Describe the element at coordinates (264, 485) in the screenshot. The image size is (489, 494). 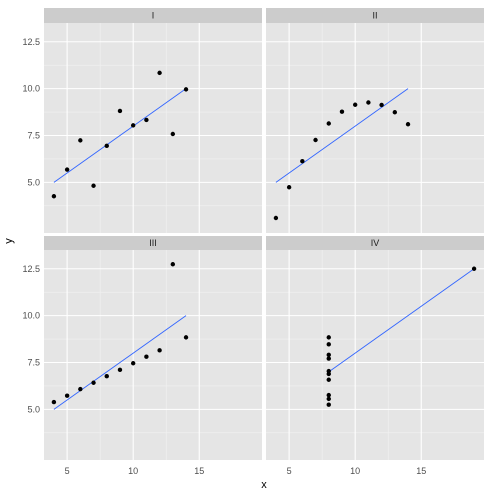
I see `x-axis-title: x` at that location.